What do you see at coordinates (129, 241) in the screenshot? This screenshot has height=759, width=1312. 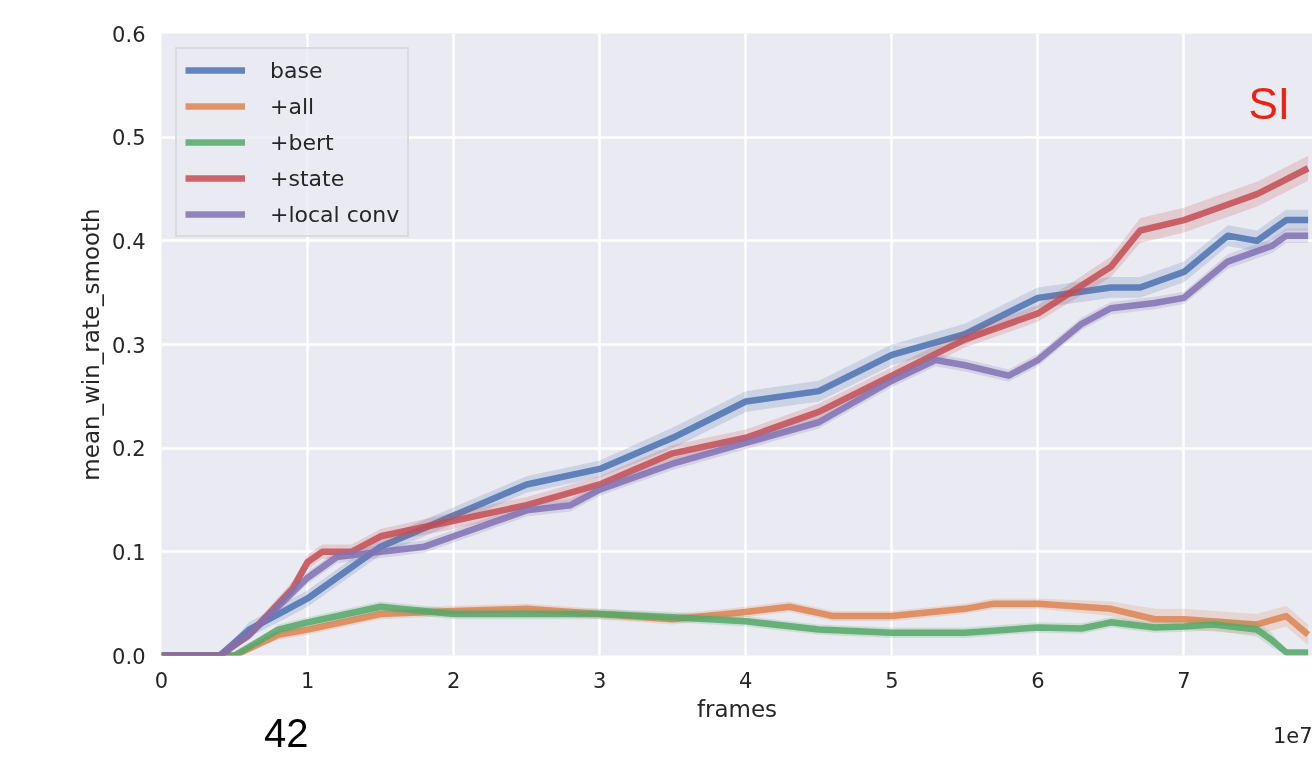 I see `y-tick-label: 0.4` at bounding box center [129, 241].